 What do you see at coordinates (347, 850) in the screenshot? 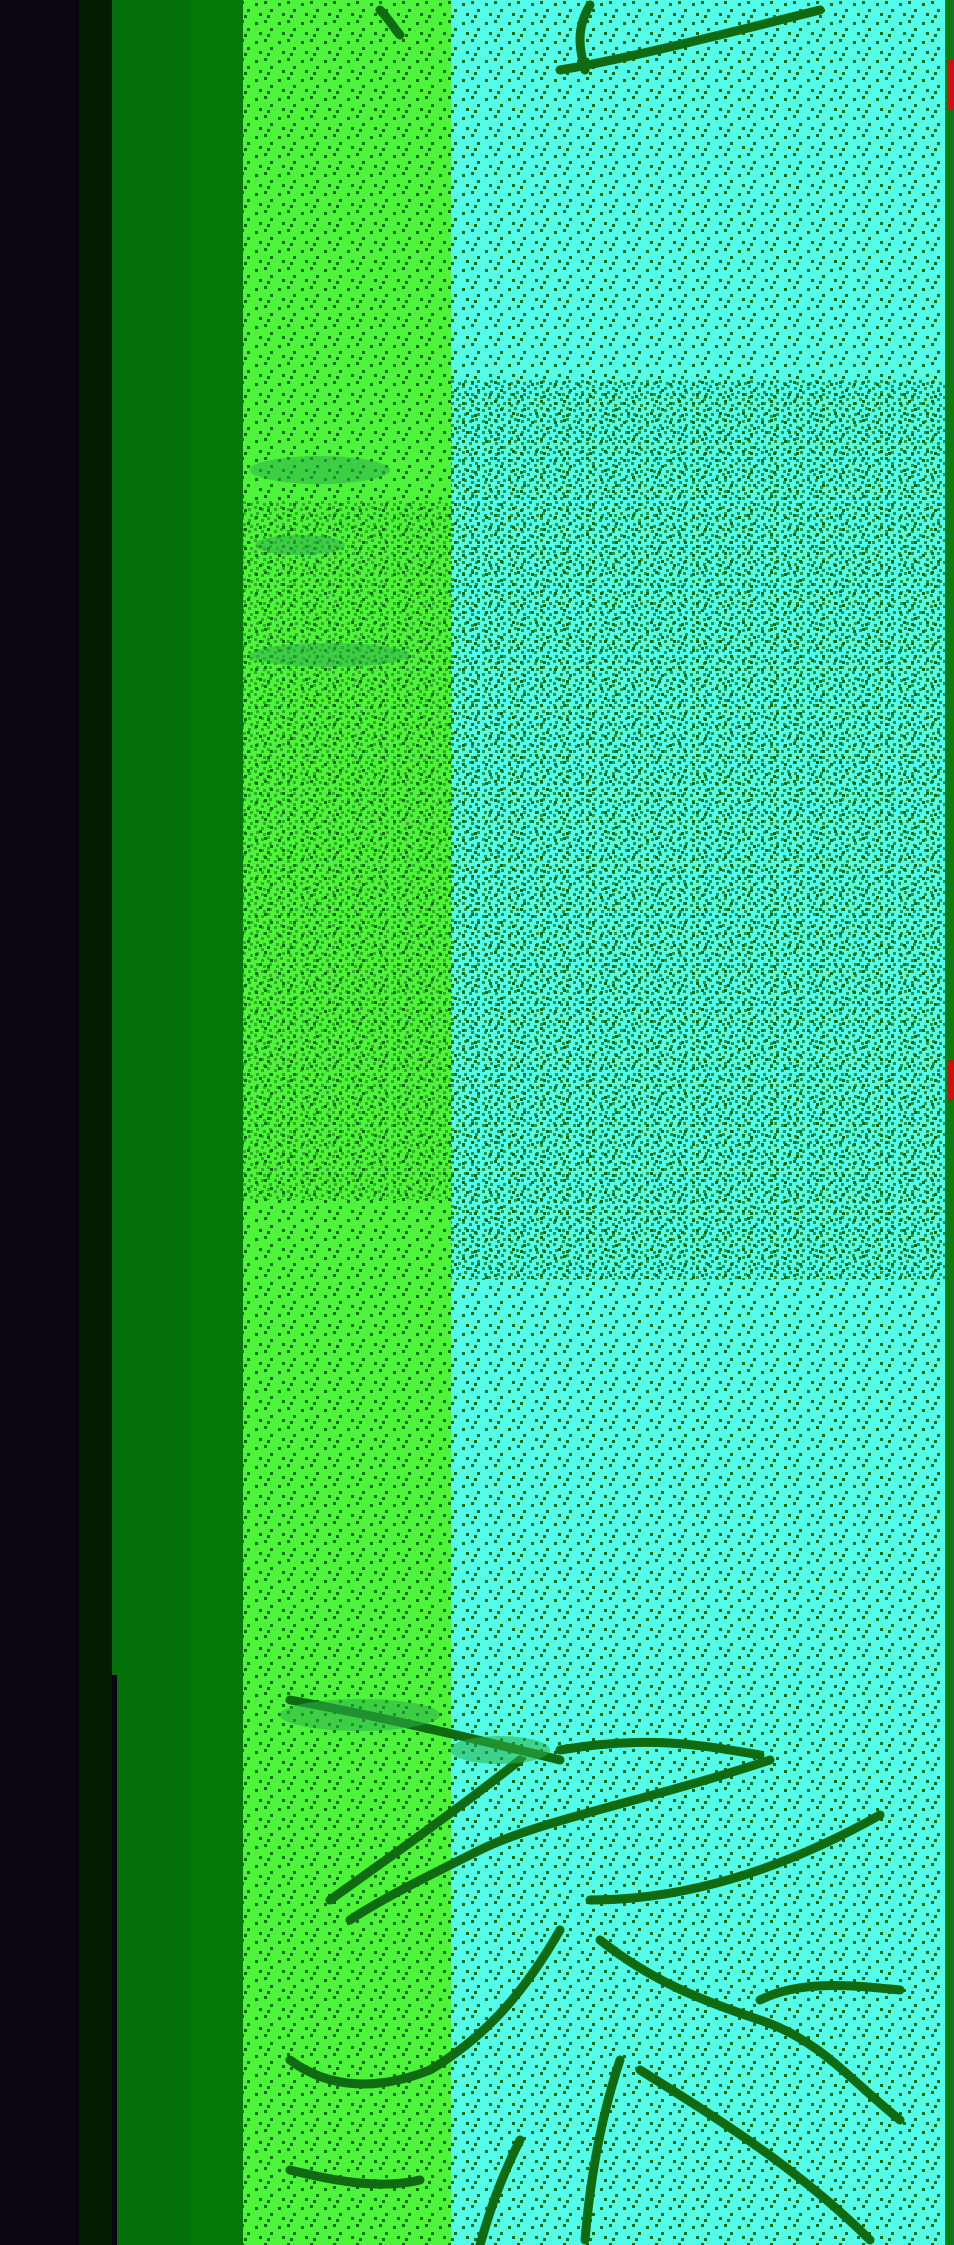
I see `noise-dense-left` at bounding box center [347, 850].